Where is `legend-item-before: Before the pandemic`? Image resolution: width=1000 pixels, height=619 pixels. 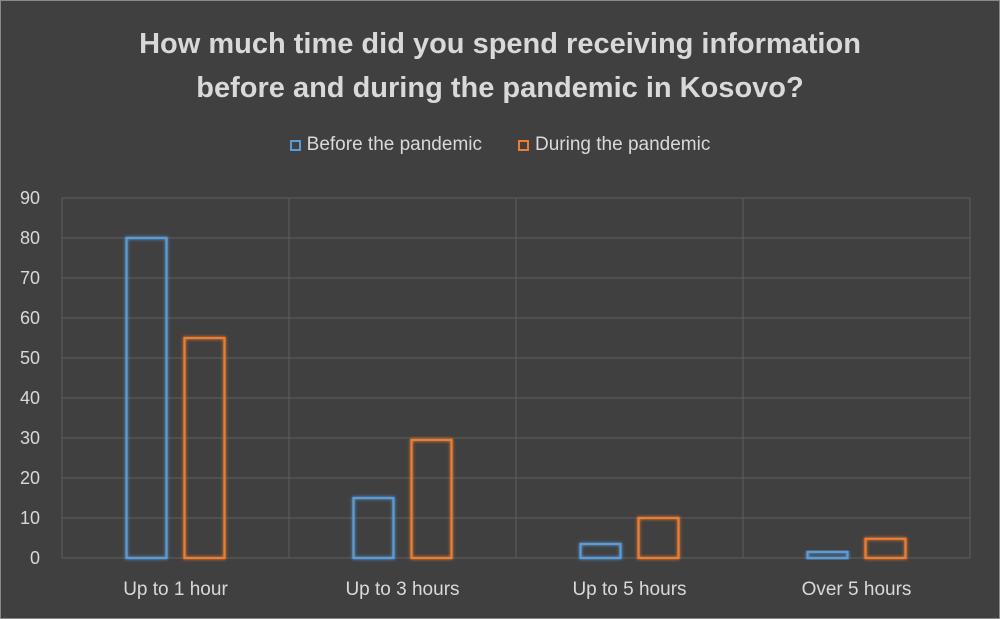 legend-item-before: Before the pandemic is located at coordinates (385, 145).